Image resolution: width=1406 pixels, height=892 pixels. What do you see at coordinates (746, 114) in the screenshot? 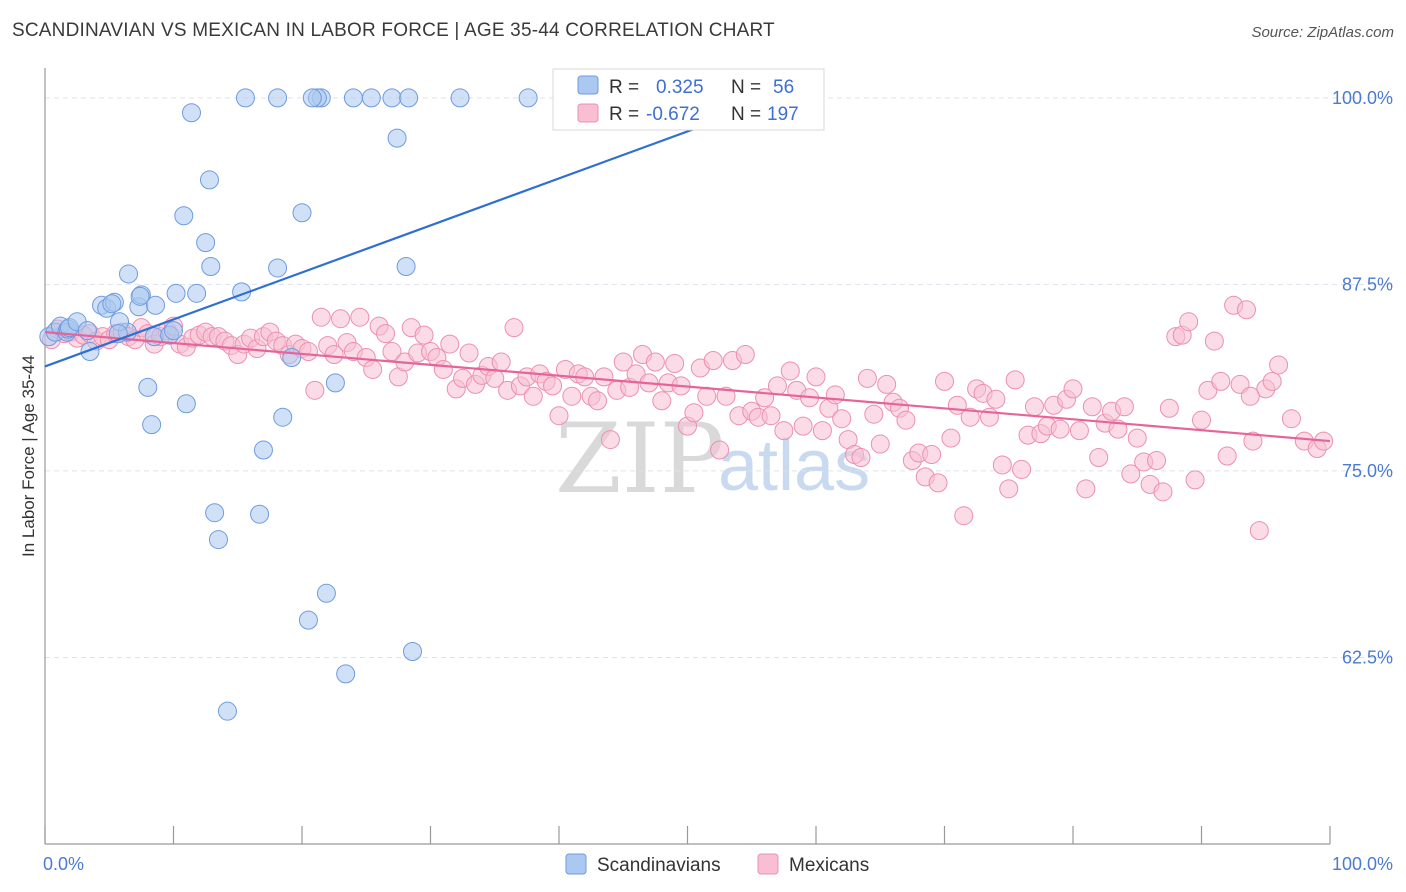
I see `stats-n-label-mexicans: N =` at bounding box center [746, 114].